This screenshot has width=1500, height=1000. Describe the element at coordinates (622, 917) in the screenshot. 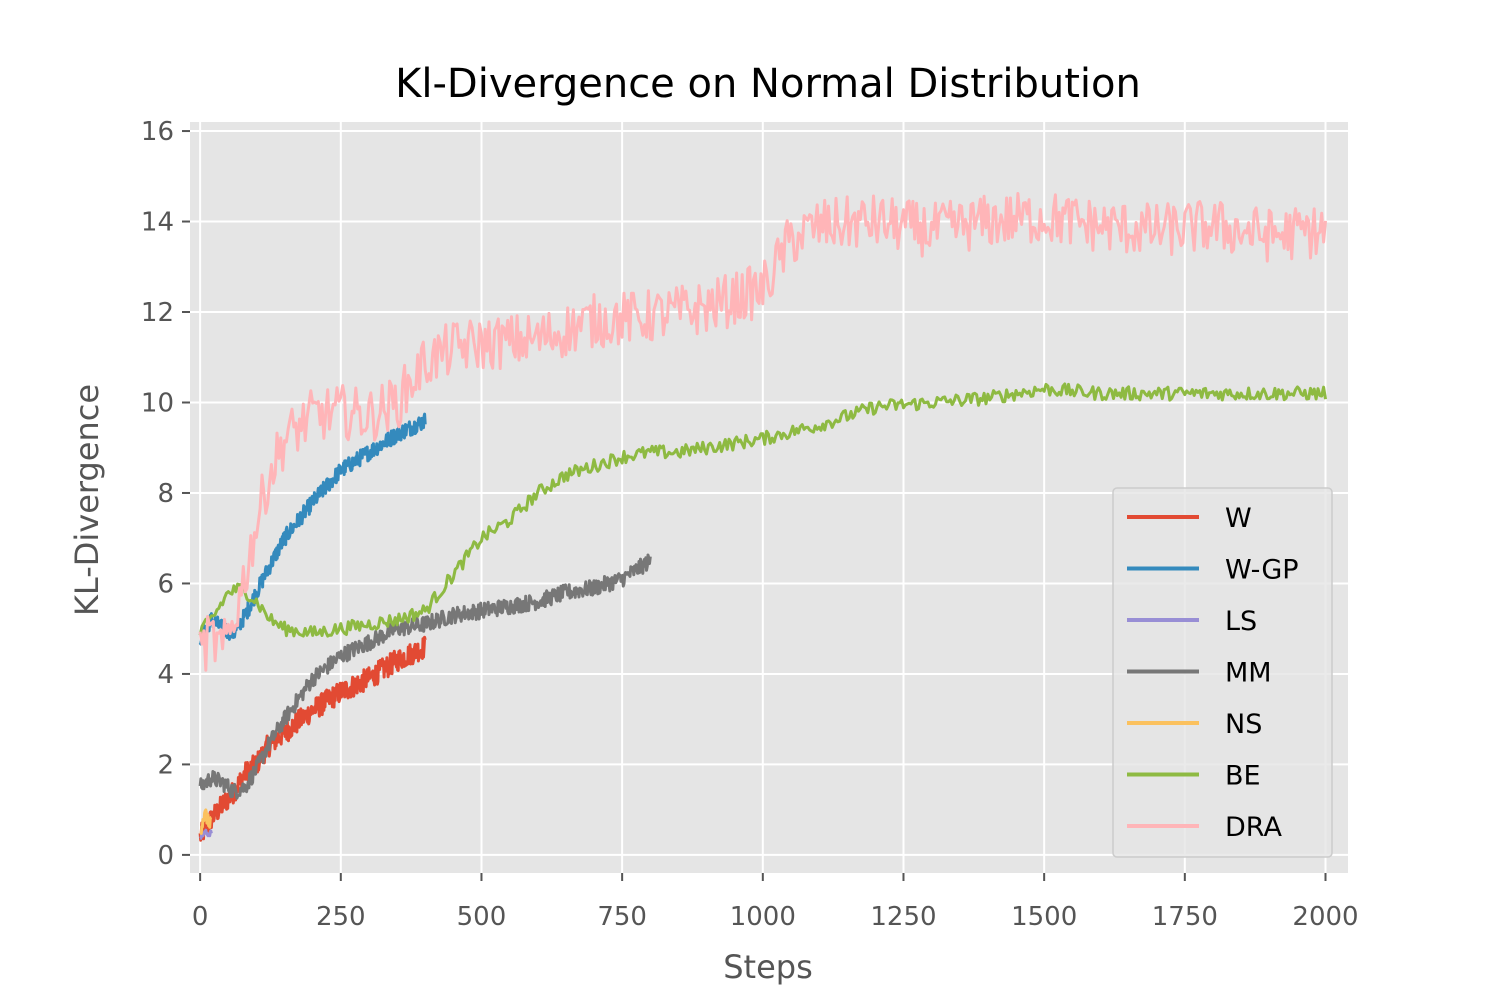

I see `x-tick-label: 750` at that location.